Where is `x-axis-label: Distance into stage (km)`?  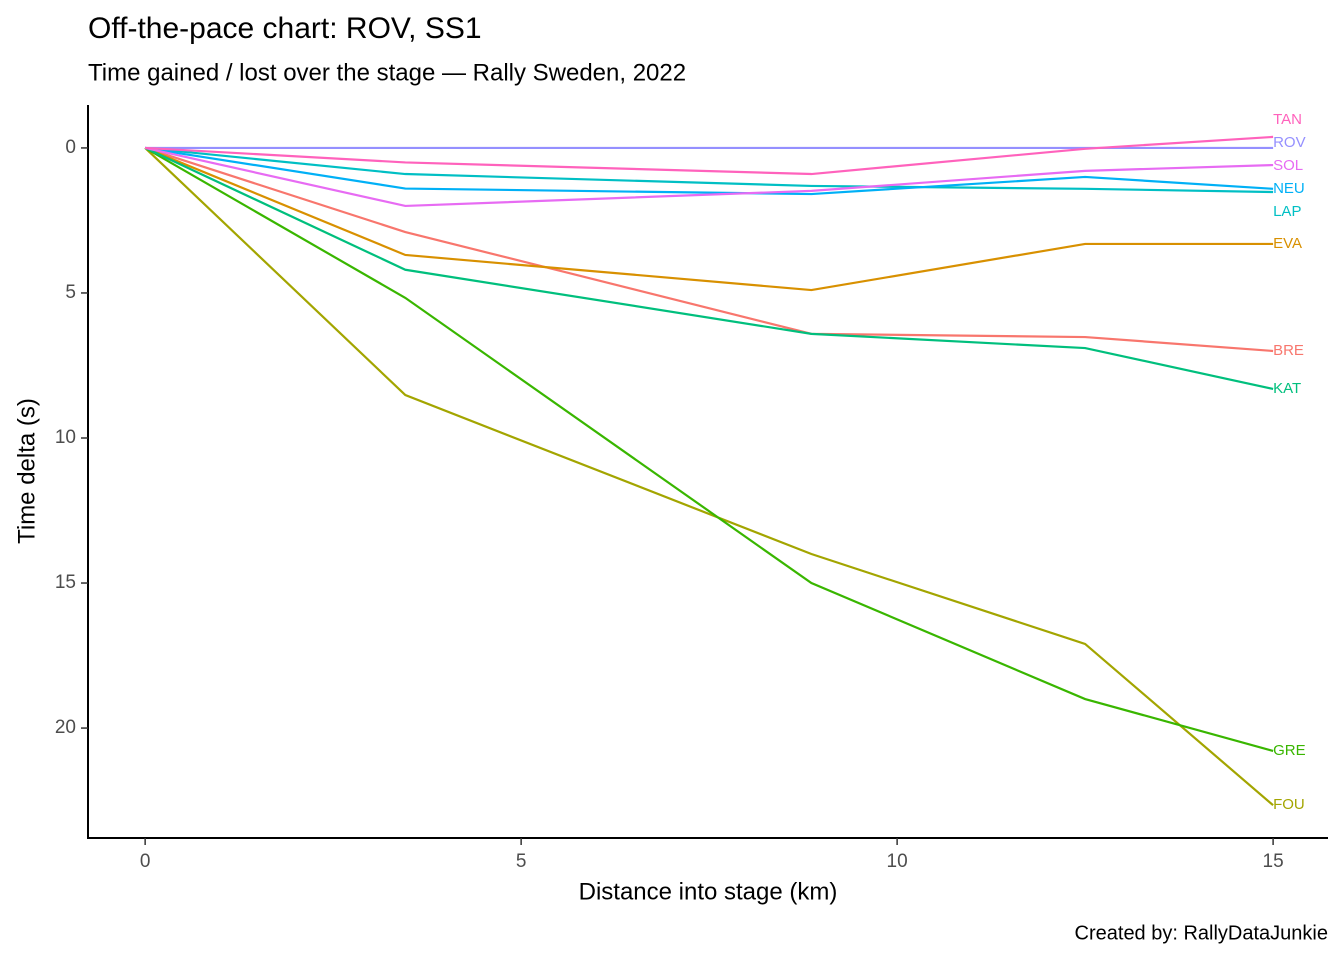 x-axis-label: Distance into stage (km) is located at coordinates (708, 891).